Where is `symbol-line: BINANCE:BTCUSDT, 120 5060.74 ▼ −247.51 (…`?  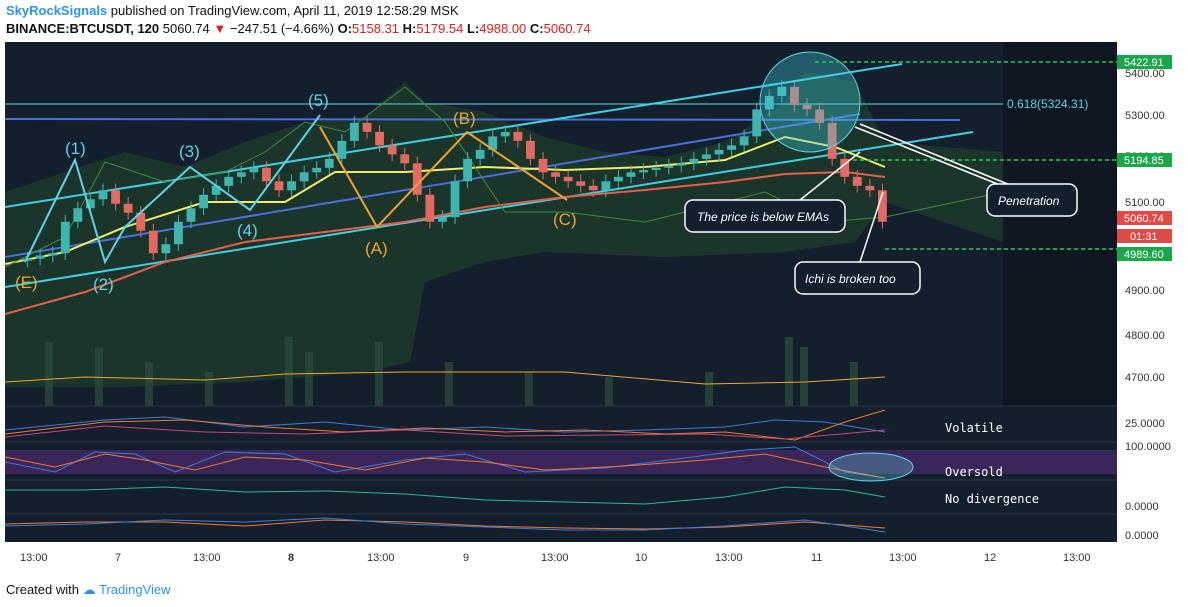
symbol-line: BINANCE:BTCUSDT, 120 5060.74 ▼ −247.51 (… is located at coordinates (298, 28).